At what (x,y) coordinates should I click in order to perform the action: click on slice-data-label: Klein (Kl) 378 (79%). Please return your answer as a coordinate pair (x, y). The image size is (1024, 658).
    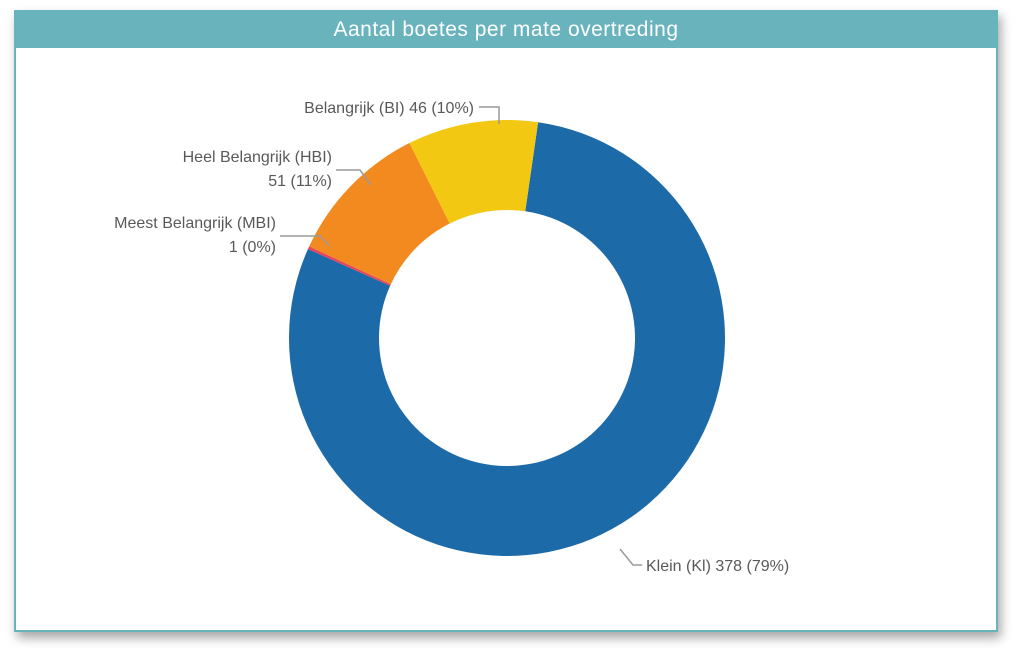
    Looking at the image, I should click on (717, 566).